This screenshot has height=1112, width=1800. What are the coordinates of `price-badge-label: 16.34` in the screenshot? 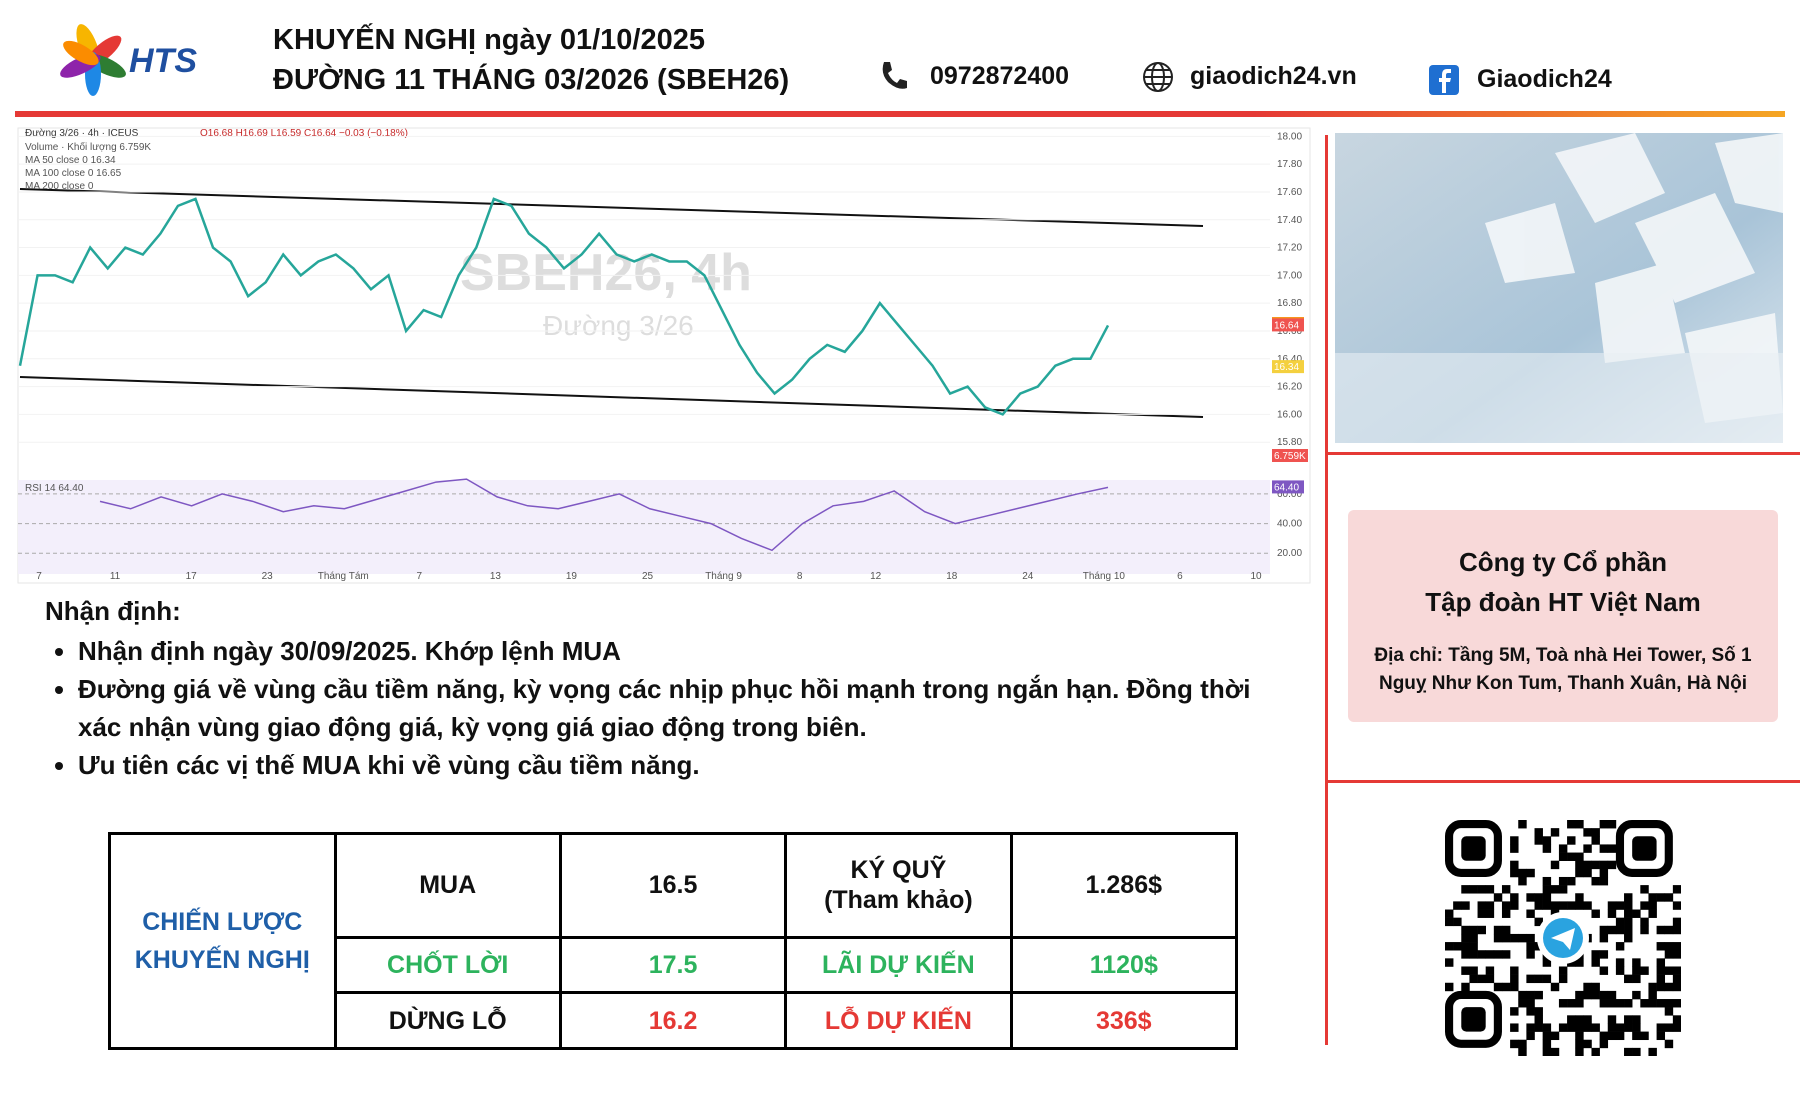 It's located at (1286, 367).